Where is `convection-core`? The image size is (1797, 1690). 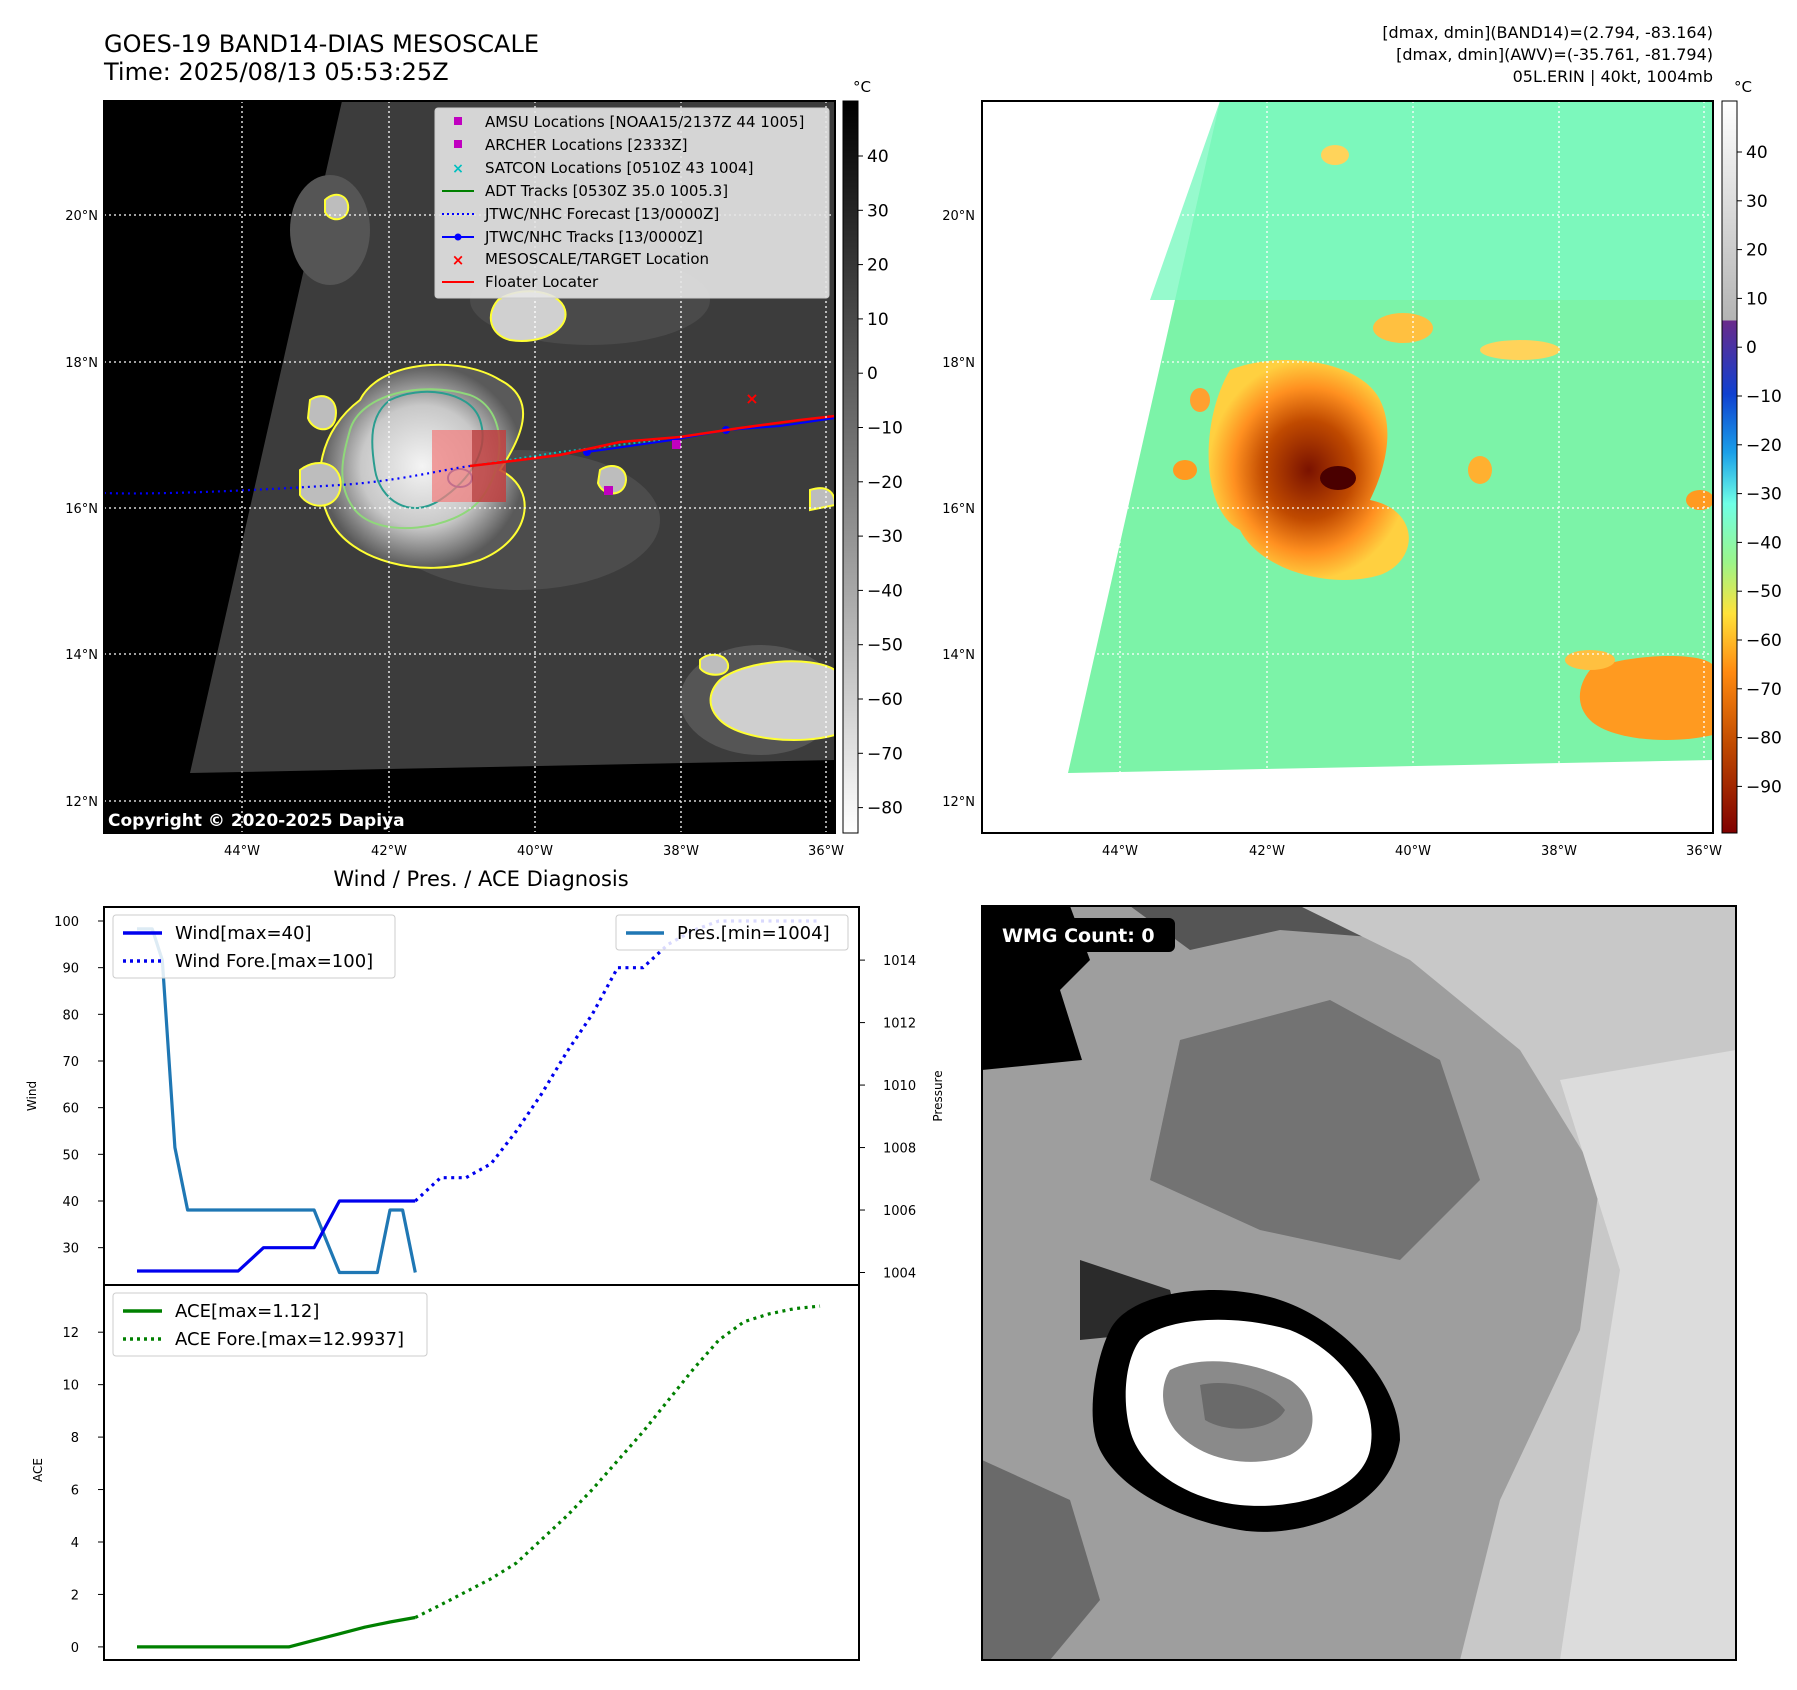
convection-core is located at coordinates (1308, 470).